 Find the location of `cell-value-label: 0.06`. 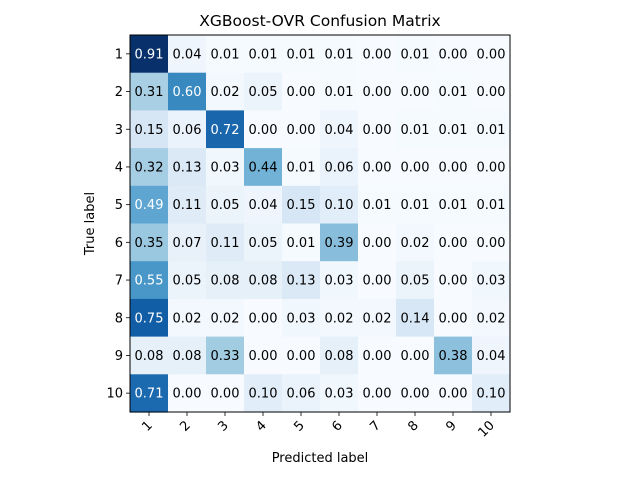

cell-value-label: 0.06 is located at coordinates (301, 394).